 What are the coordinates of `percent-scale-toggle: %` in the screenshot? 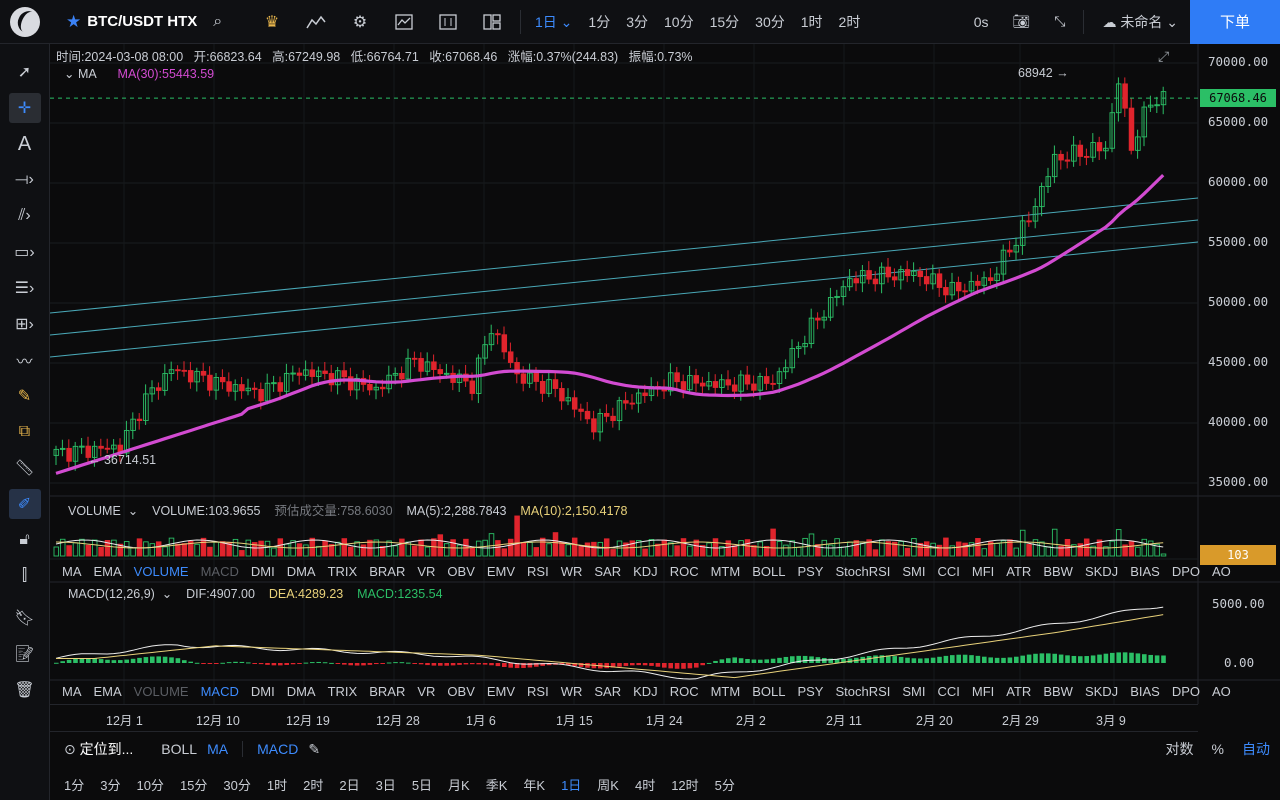 It's located at (1217, 749).